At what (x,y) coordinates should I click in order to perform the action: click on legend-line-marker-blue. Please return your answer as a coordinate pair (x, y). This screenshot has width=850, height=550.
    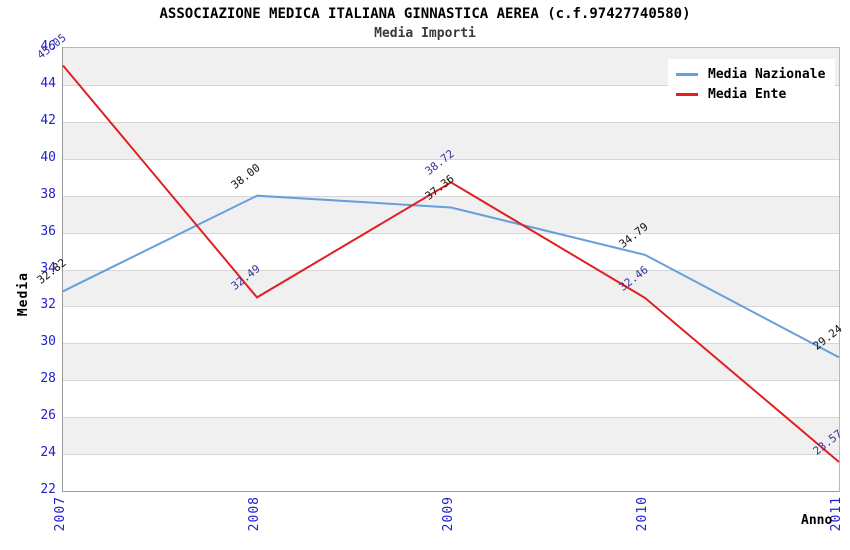
    Looking at the image, I should click on (687, 74).